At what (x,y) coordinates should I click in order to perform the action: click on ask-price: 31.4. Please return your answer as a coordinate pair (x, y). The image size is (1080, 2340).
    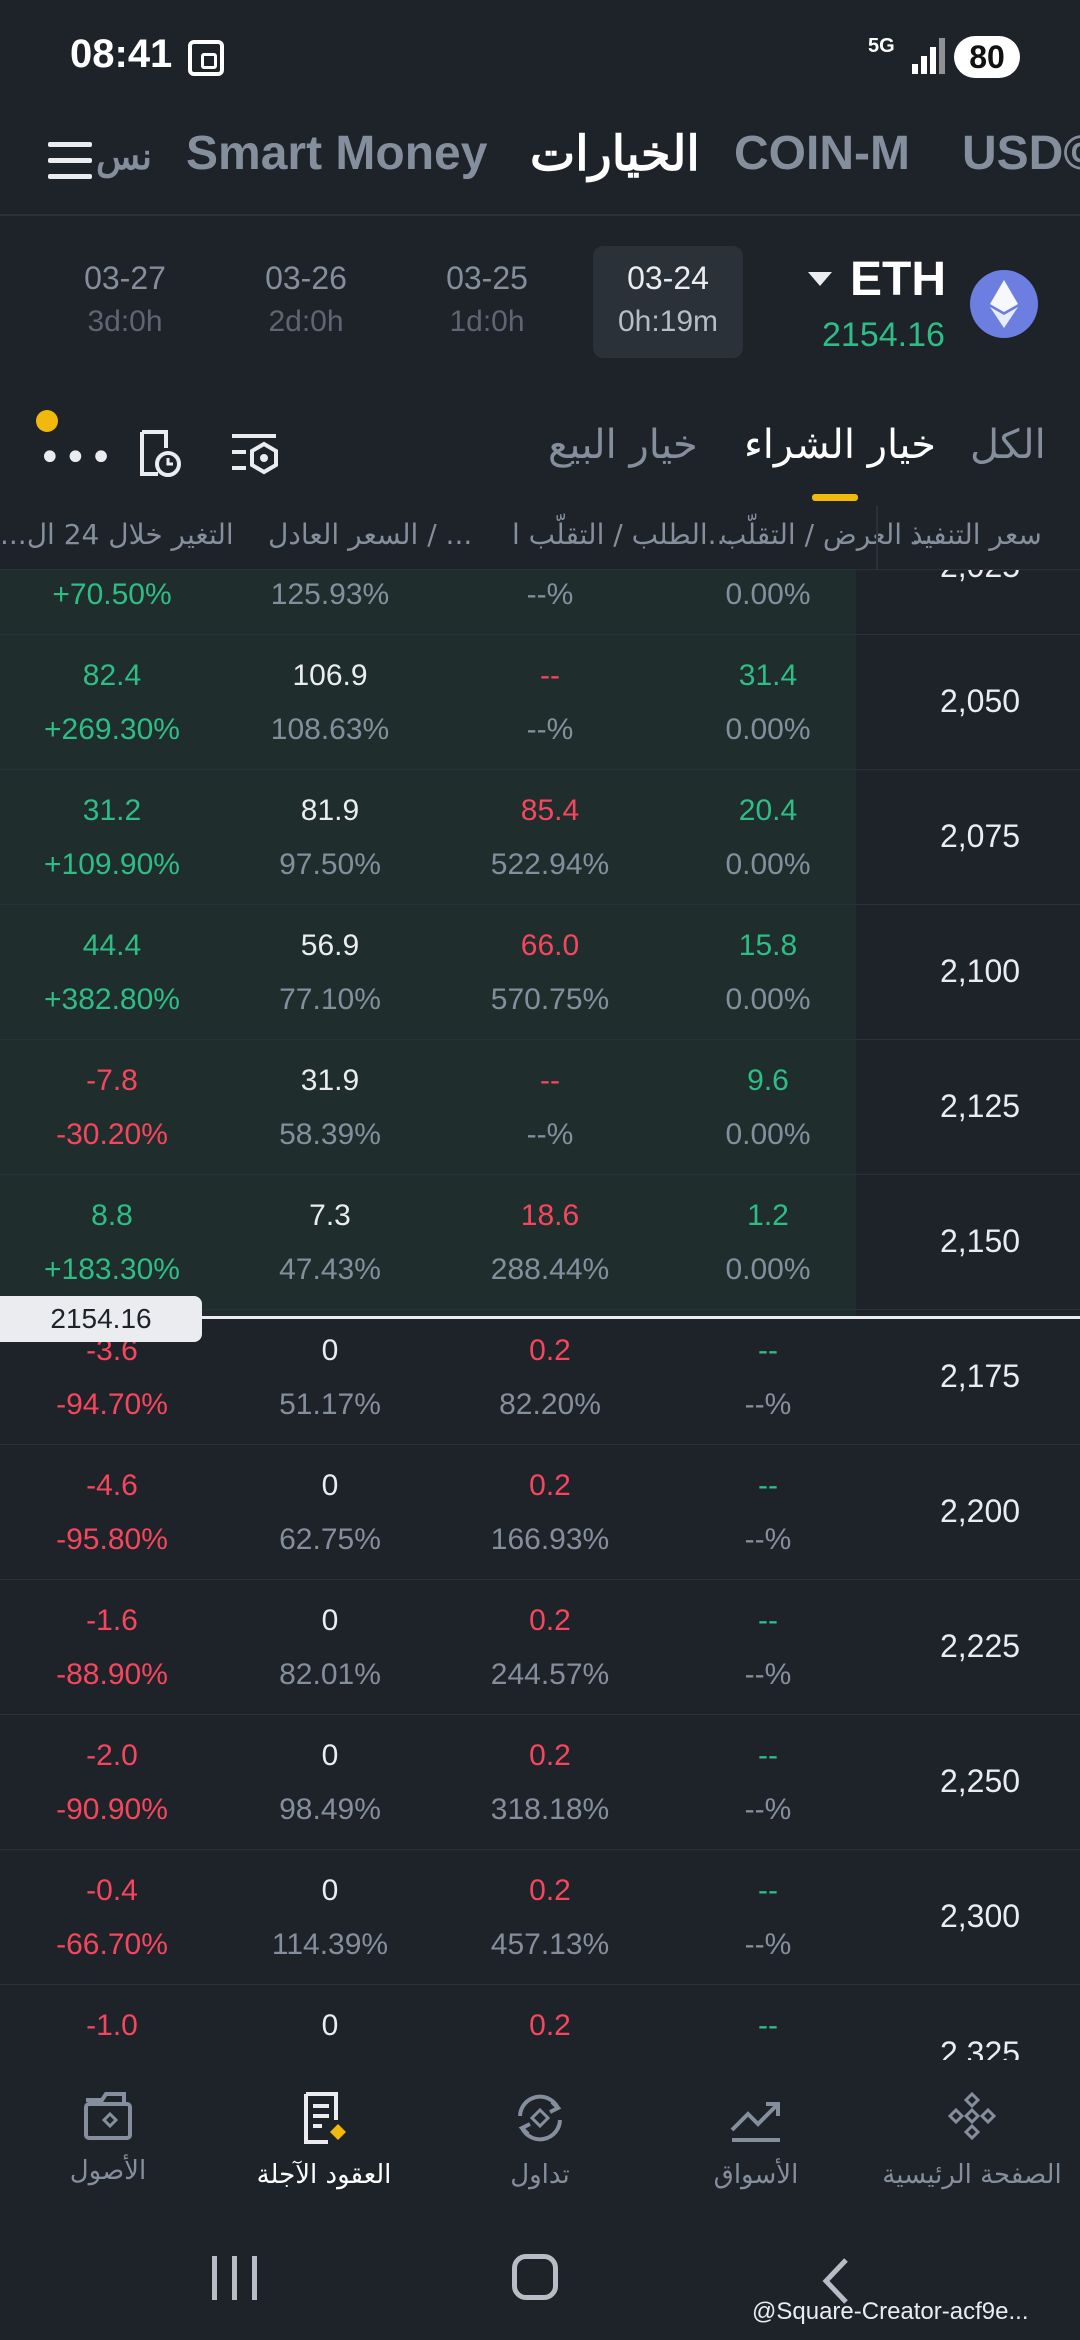
    Looking at the image, I should click on (768, 675).